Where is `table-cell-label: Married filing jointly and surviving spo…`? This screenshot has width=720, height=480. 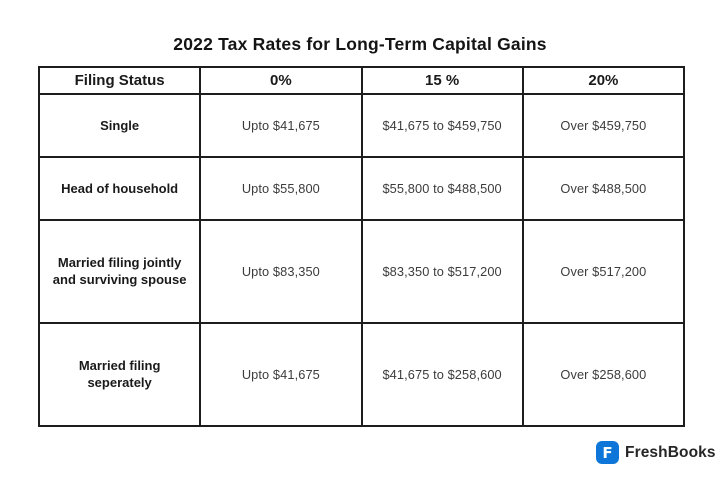
table-cell-label: Married filing jointly and surviving spo… is located at coordinates (119, 271).